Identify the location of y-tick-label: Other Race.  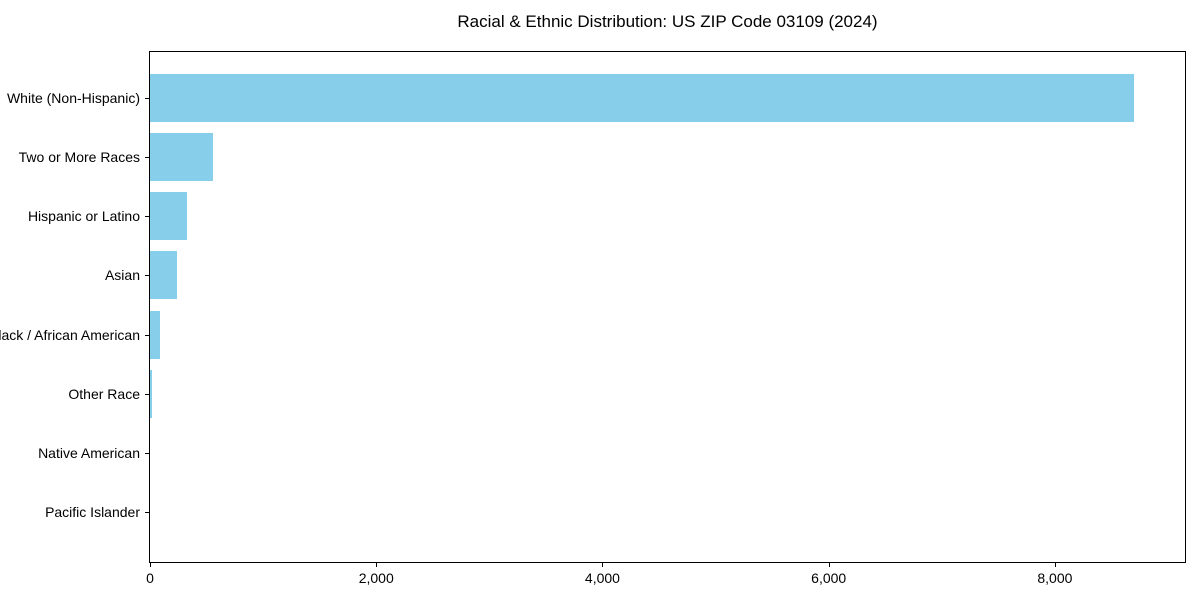
(104, 393).